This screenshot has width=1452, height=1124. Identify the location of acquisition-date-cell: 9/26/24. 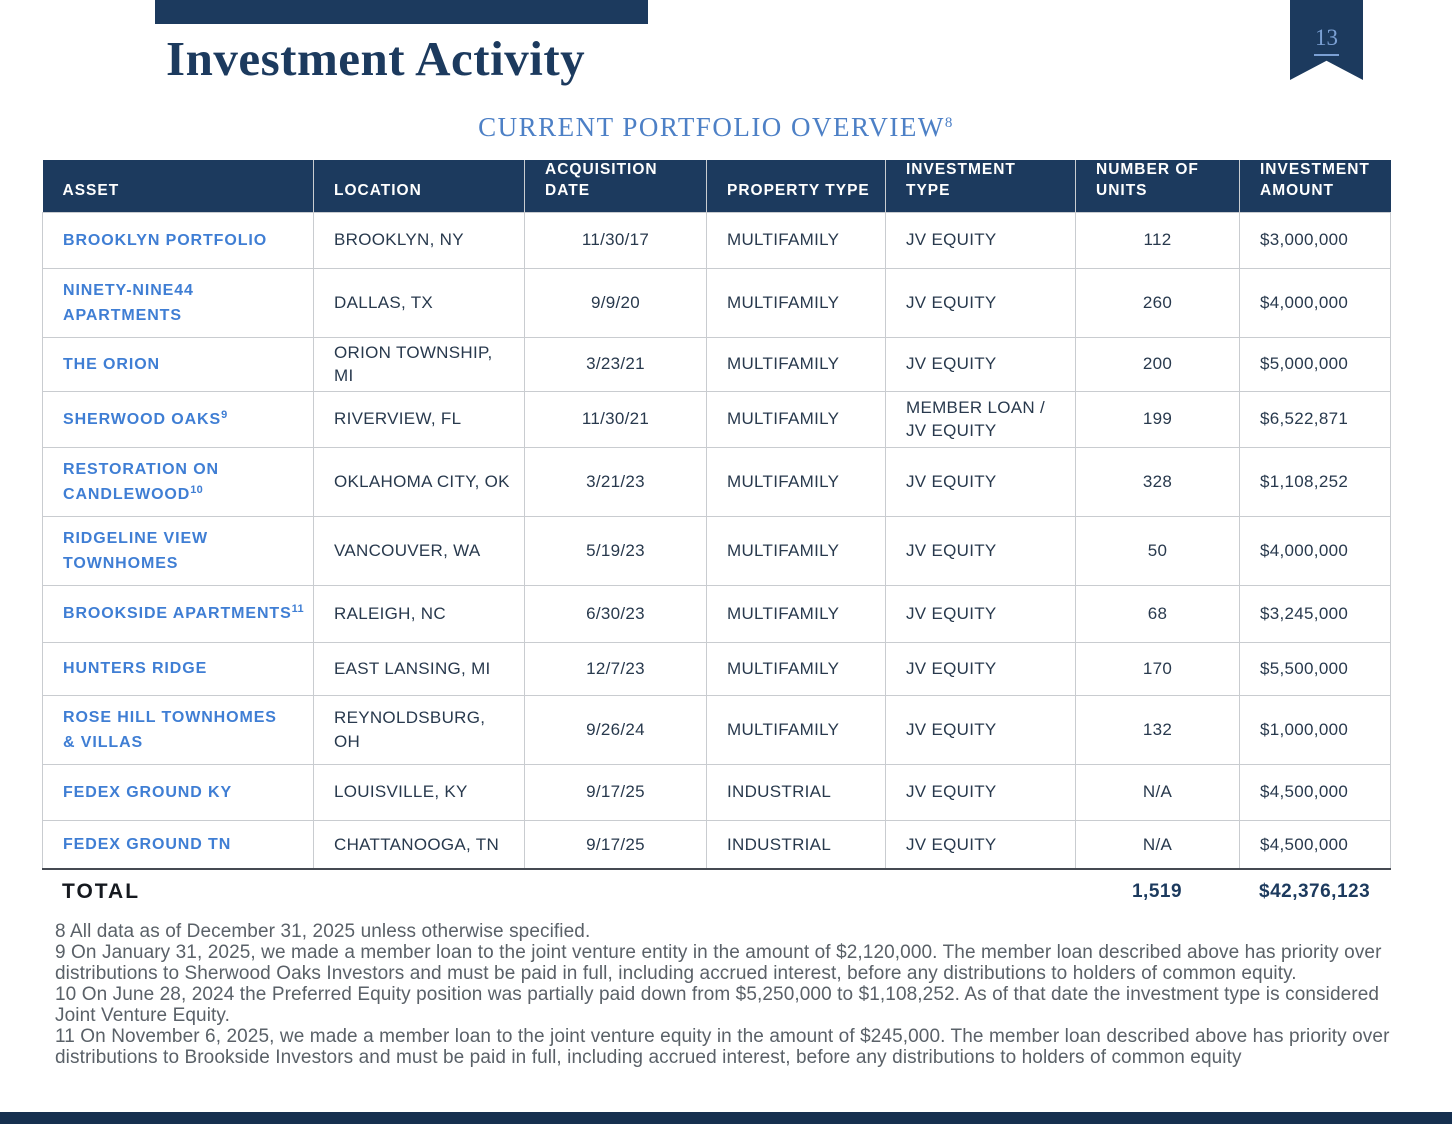
(615, 729).